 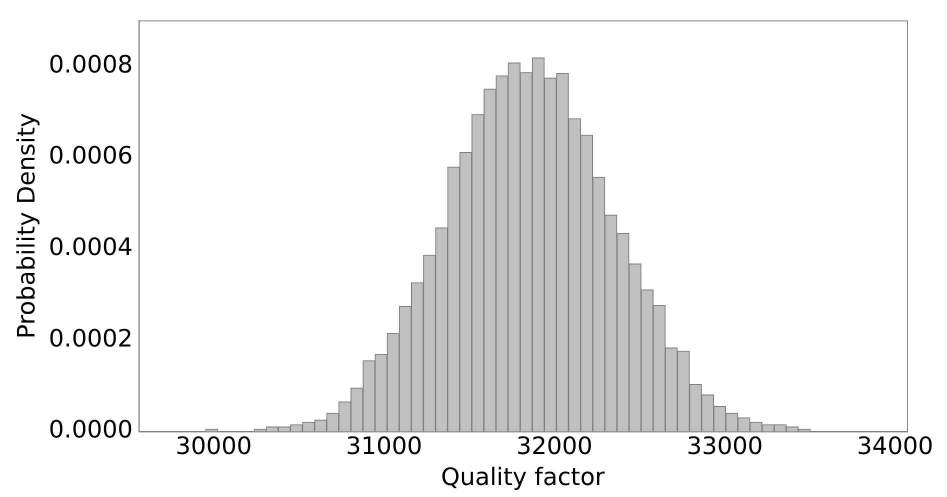 What do you see at coordinates (90, 64) in the screenshot?
I see `y-tick-label: 0.0008` at bounding box center [90, 64].